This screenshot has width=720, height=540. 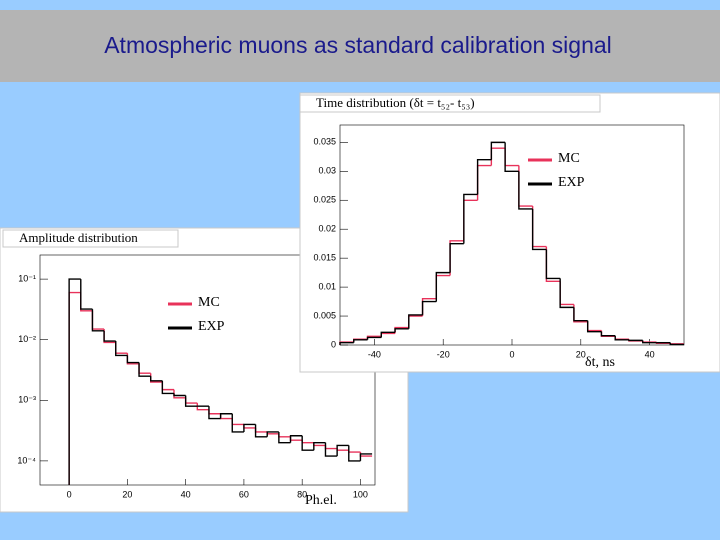 What do you see at coordinates (333, 344) in the screenshot?
I see `y-tick-label: 0` at bounding box center [333, 344].